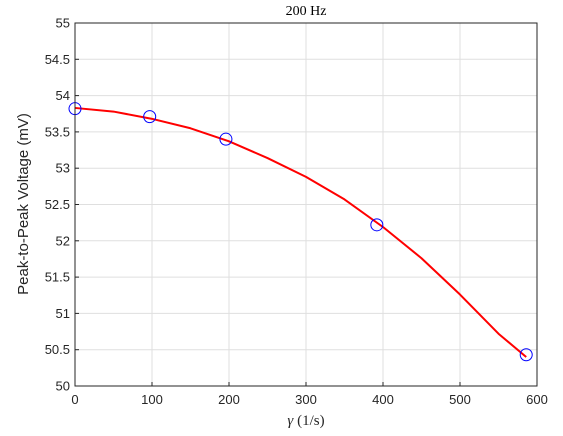  Describe the element at coordinates (63, 168) in the screenshot. I see `y-tick-label: 53` at that location.